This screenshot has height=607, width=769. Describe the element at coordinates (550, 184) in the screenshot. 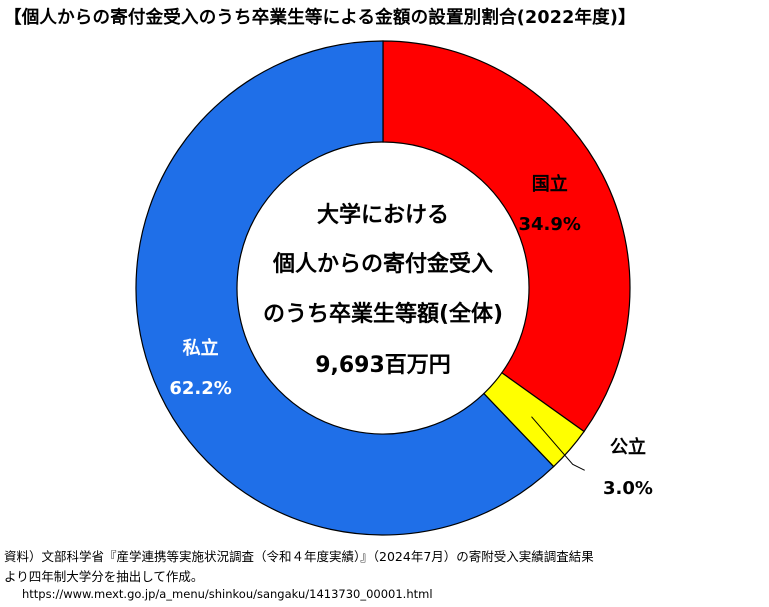

I see `slice-label-0: 国立` at that location.